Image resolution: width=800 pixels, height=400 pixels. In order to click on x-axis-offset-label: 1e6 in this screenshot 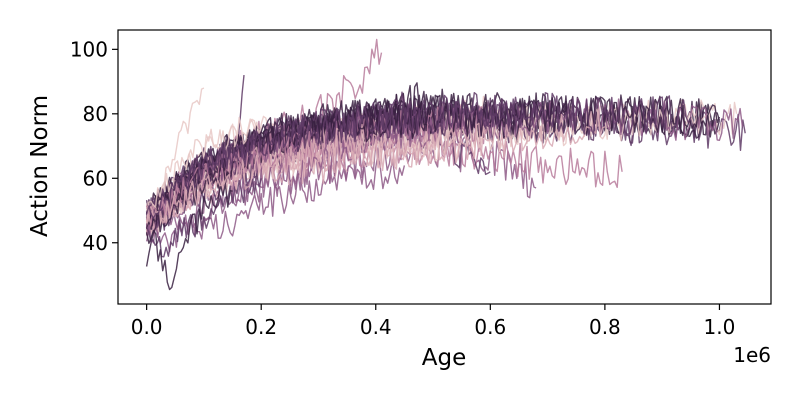, I will do `click(752, 355)`.